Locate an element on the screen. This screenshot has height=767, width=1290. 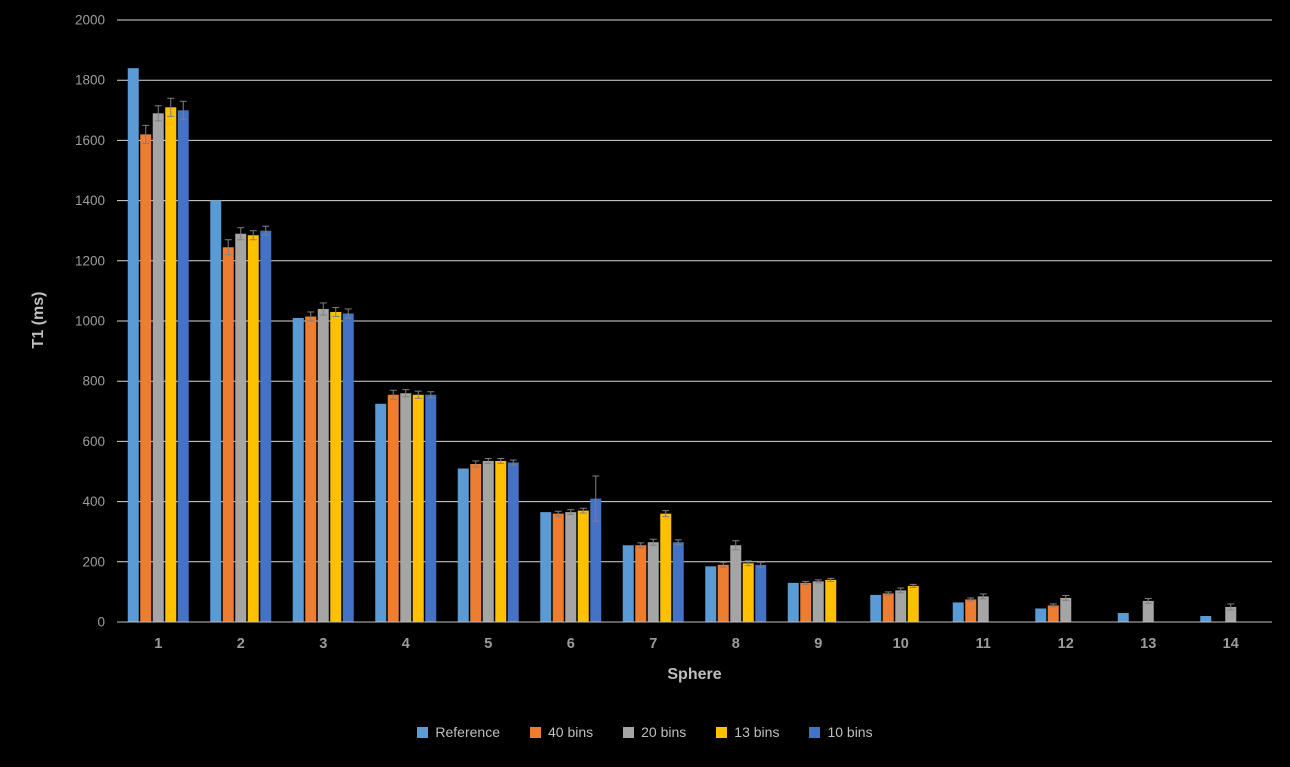
y-tick-label: 600 is located at coordinates (93, 441).